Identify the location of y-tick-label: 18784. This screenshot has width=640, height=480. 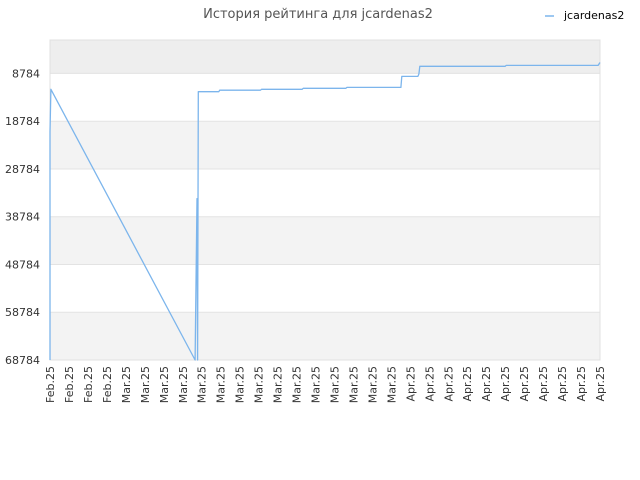
(22, 121).